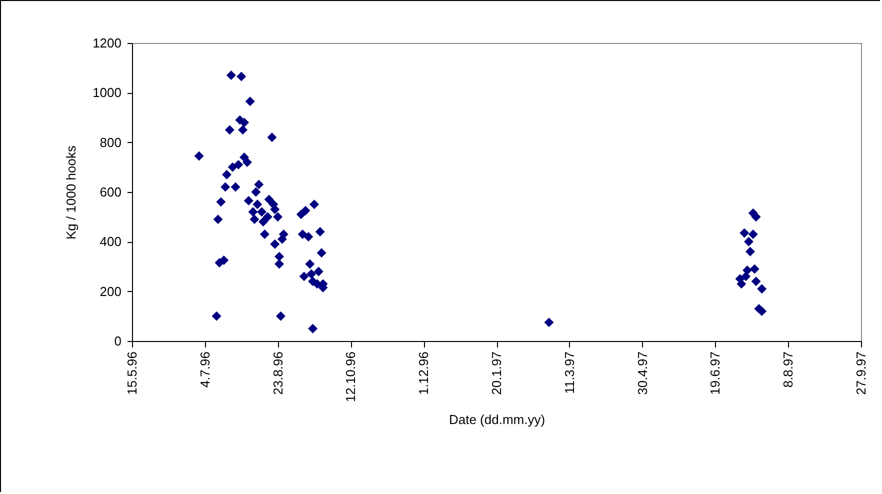  What do you see at coordinates (861, 373) in the screenshot?
I see `x-tick-label: 27.9.97` at bounding box center [861, 373].